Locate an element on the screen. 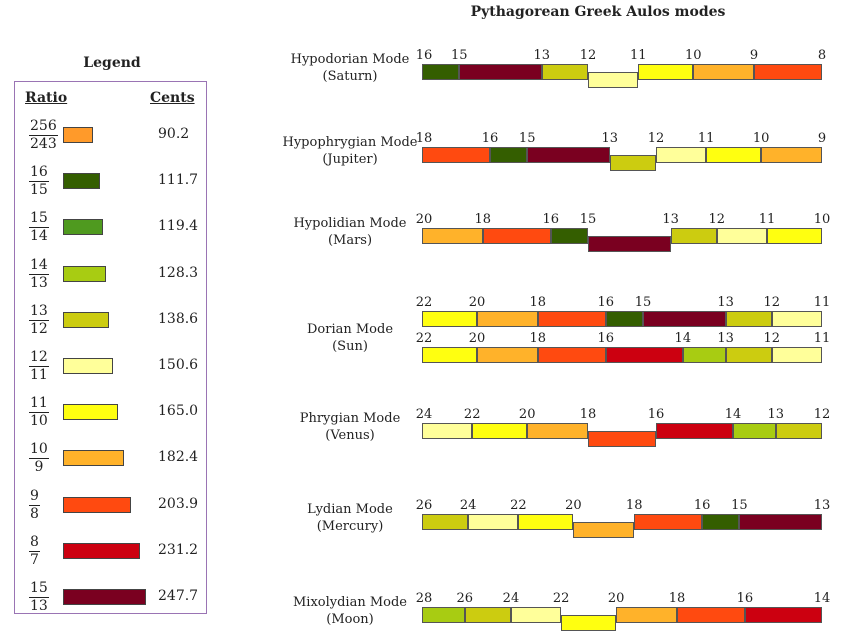 This screenshot has height=634, width=846. string-number: 12 is located at coordinates (588, 55).